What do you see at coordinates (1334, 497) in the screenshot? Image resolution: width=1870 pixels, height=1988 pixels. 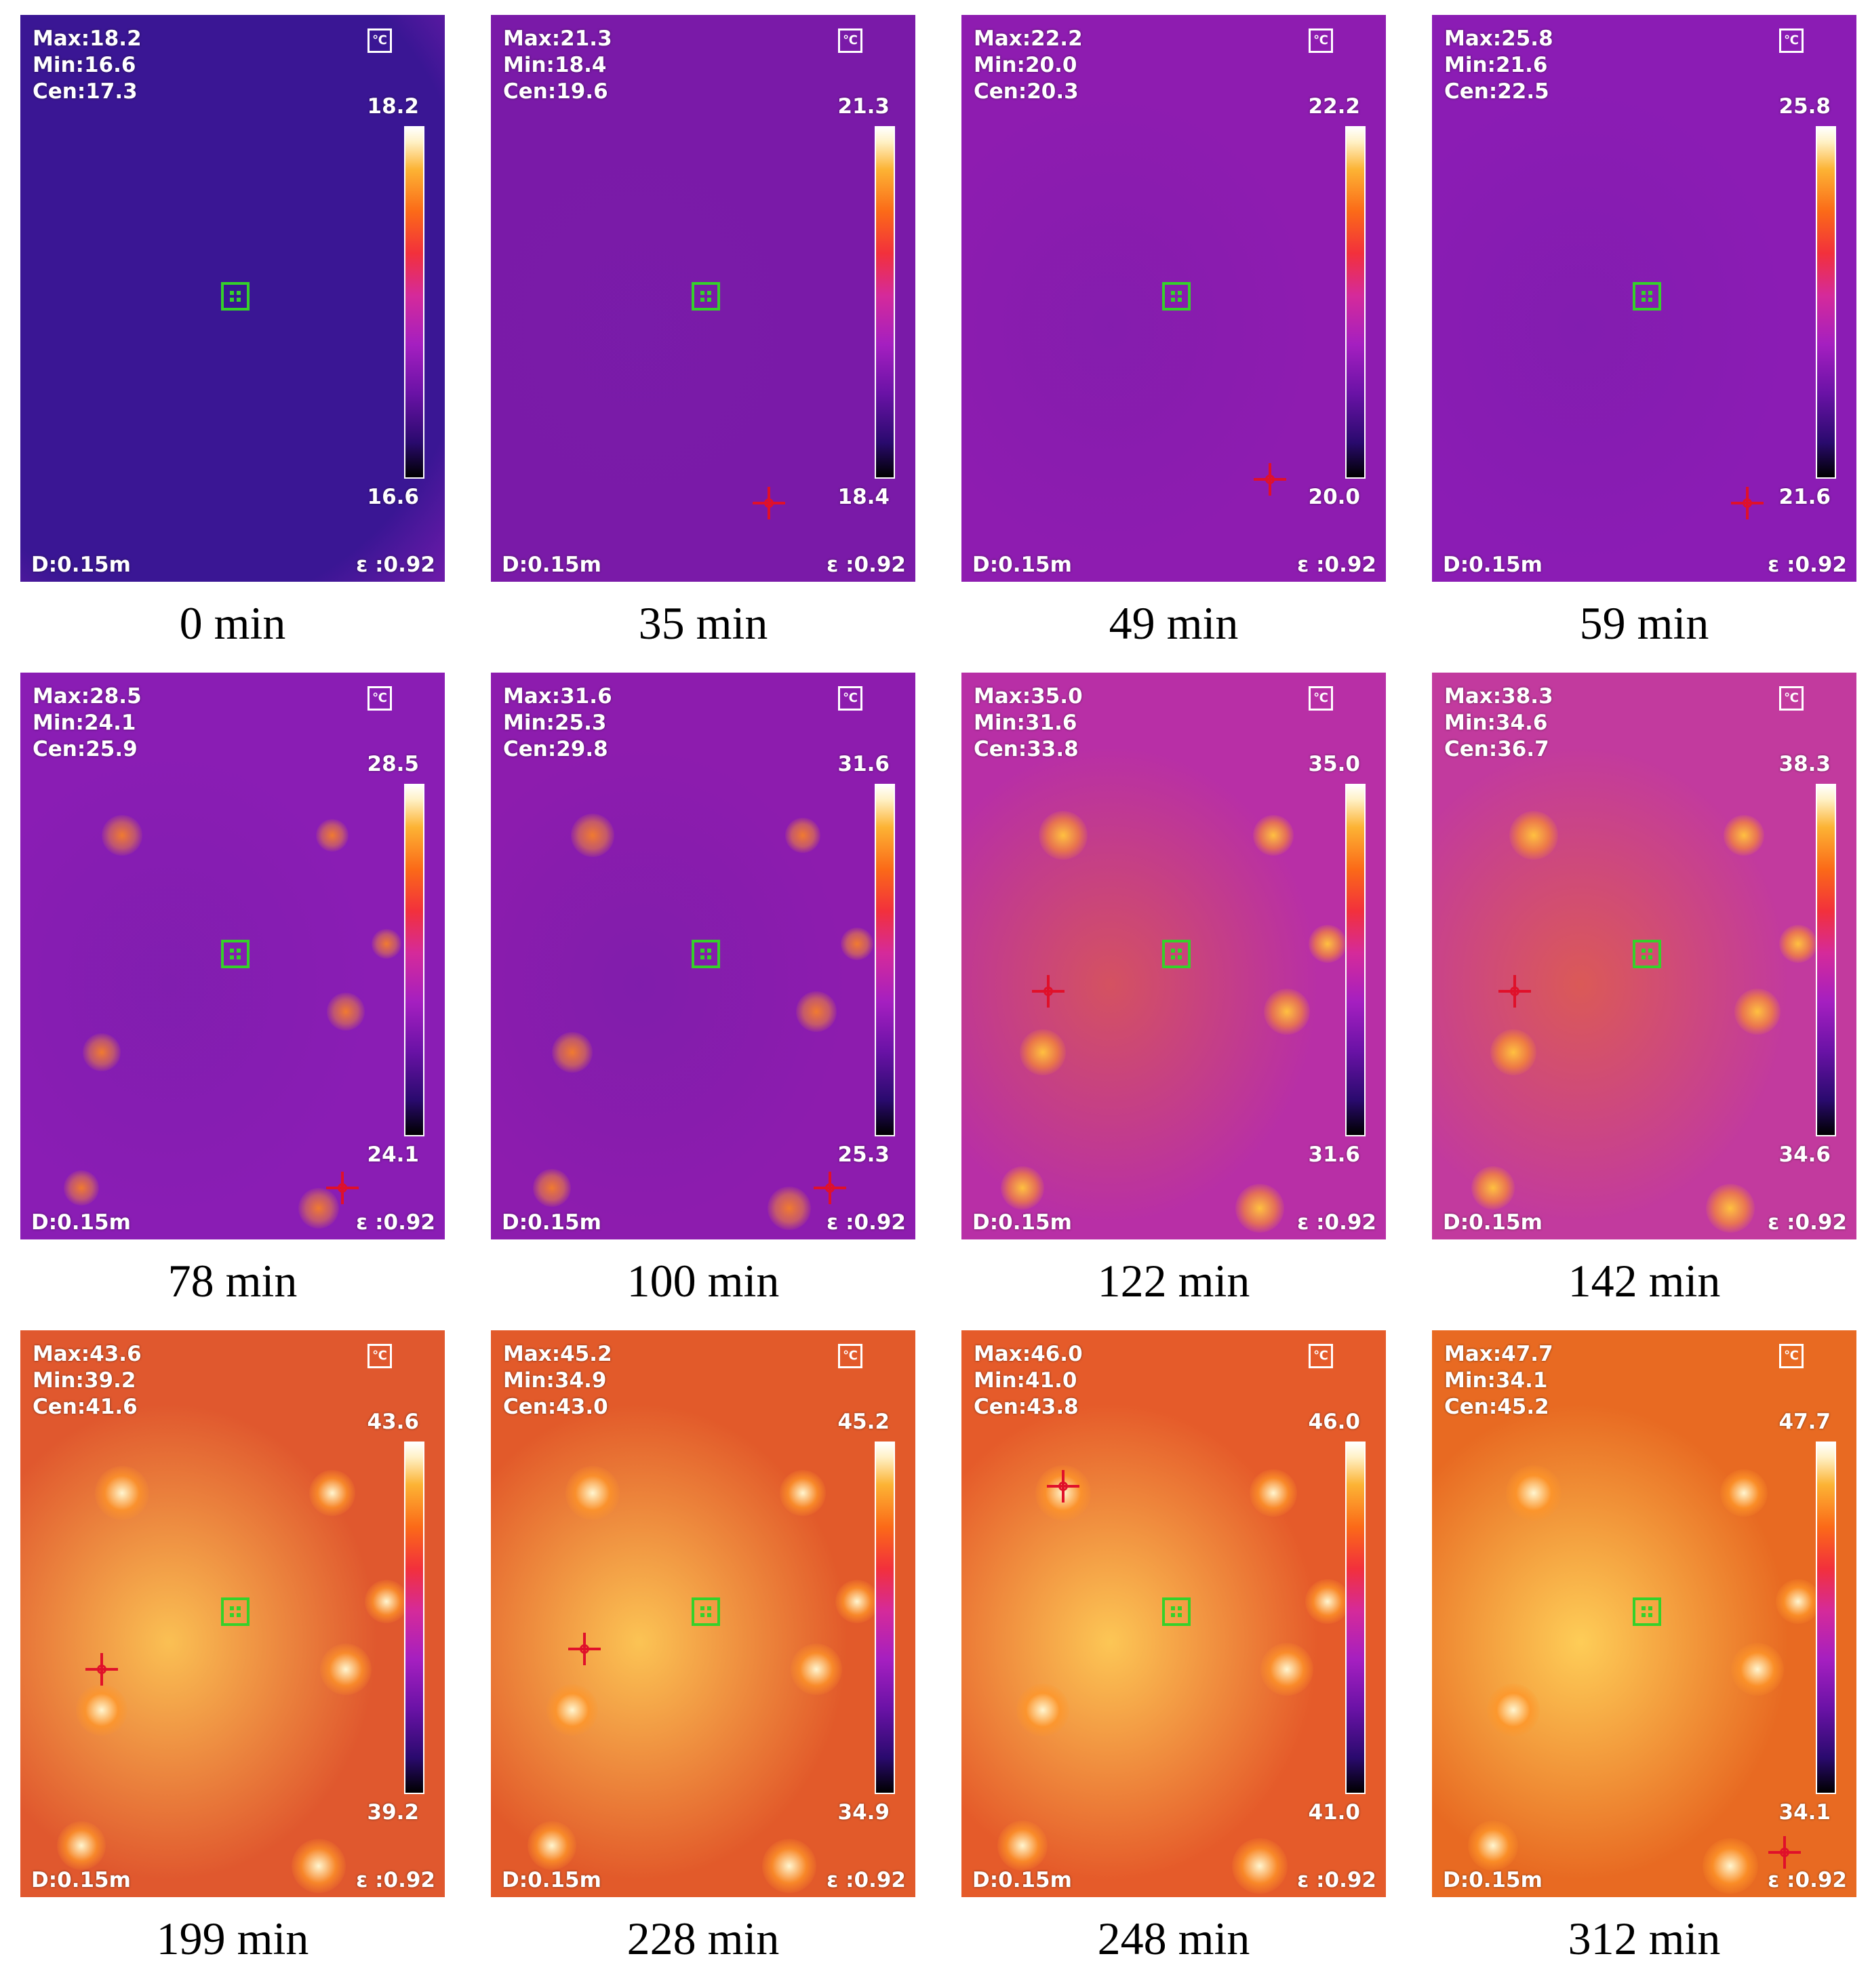 I see `scale-min-label: 20.0` at bounding box center [1334, 497].